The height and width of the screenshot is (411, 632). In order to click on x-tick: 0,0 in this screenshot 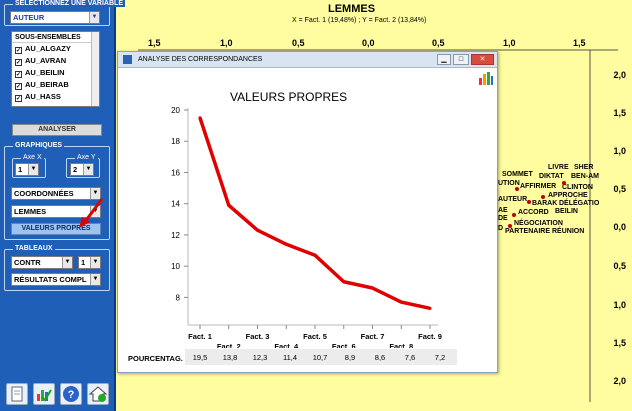, I will do `click(368, 43)`.